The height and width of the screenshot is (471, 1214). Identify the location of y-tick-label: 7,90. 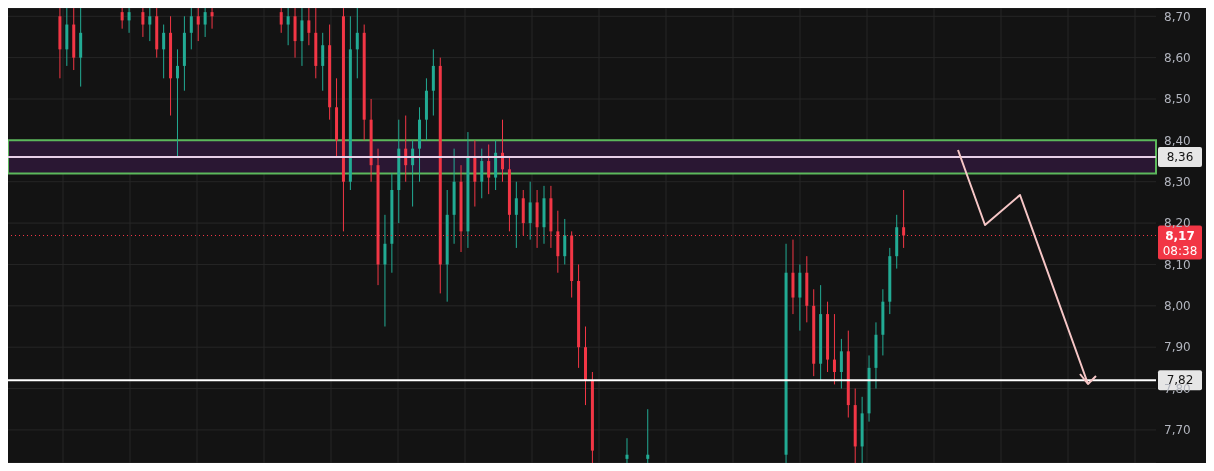
(1177, 347).